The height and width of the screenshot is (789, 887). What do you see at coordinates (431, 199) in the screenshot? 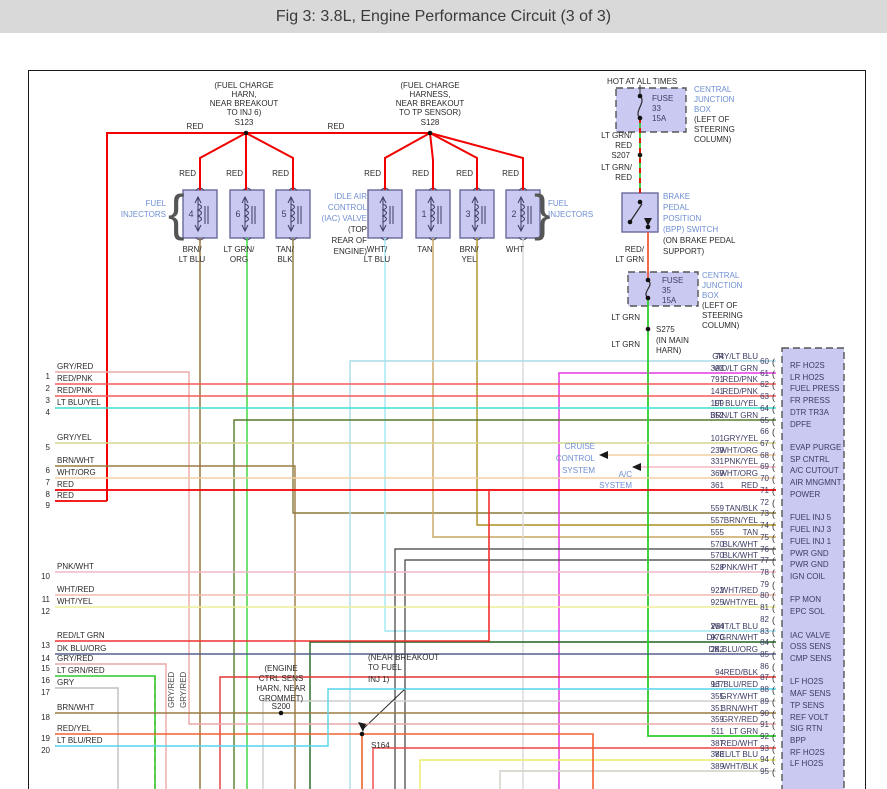
I see `arrow-up-icon` at bounding box center [431, 199].